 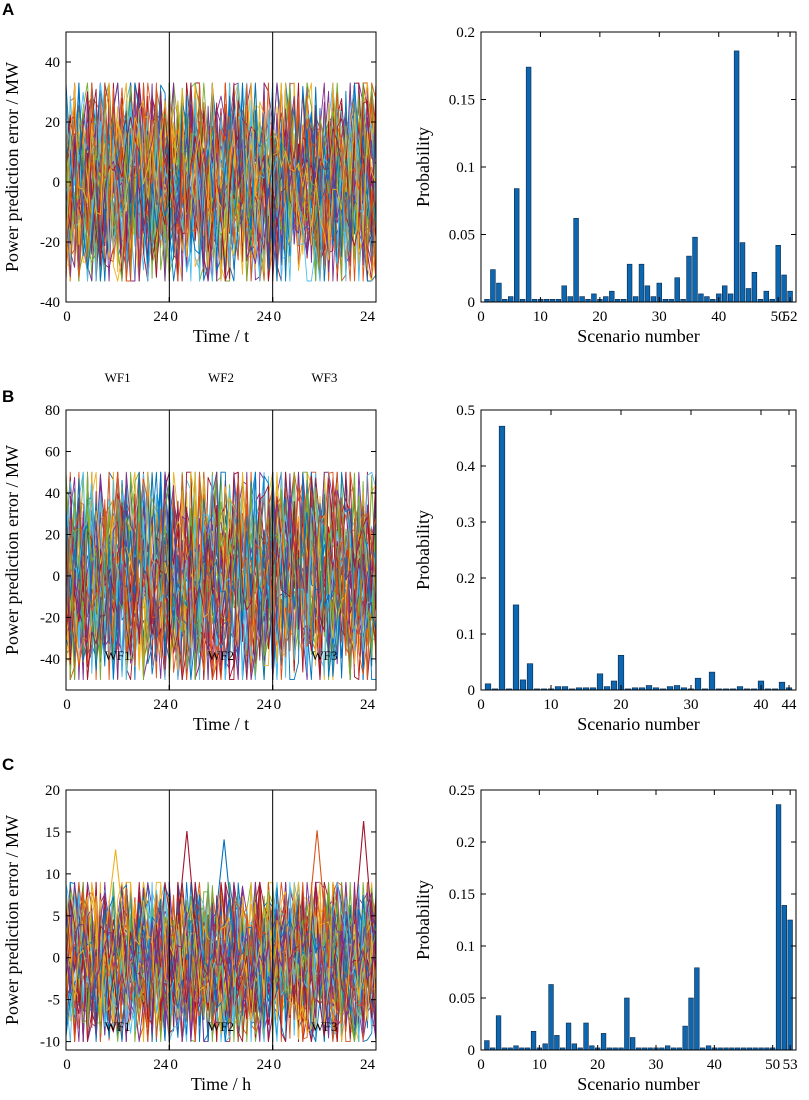 What do you see at coordinates (659, 317) in the screenshot?
I see `x-tick-label: 30` at bounding box center [659, 317].